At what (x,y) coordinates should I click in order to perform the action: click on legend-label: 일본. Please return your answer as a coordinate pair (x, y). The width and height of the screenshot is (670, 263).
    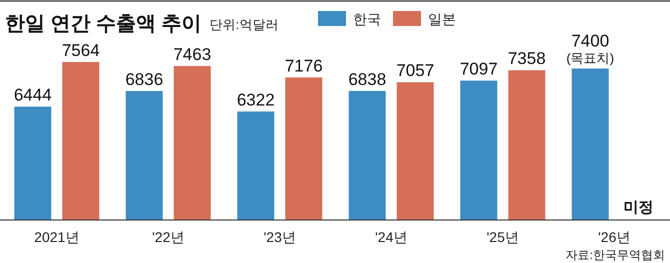
    Looking at the image, I should click on (442, 19).